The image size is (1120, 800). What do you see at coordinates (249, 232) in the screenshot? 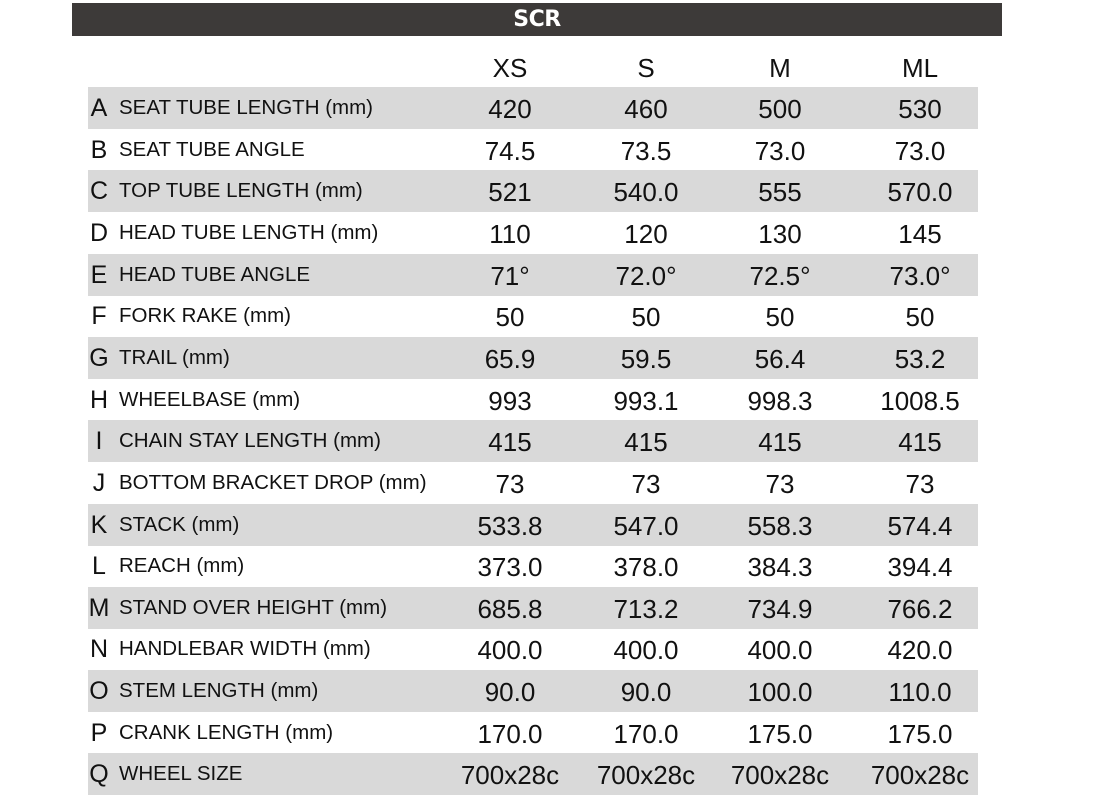
I see `row-label: HEAD TUBE LENGTH (mm)` at bounding box center [249, 232].